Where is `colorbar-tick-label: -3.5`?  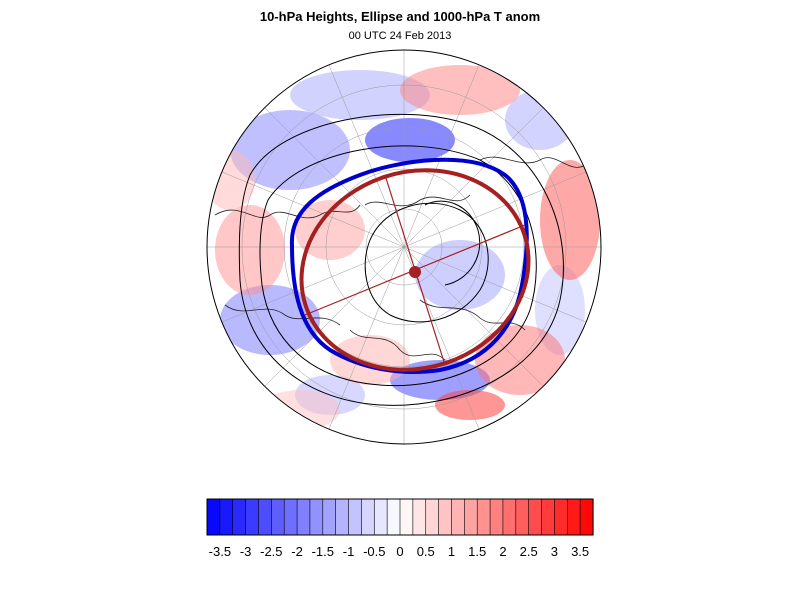 colorbar-tick-label: -3.5 is located at coordinates (220, 551).